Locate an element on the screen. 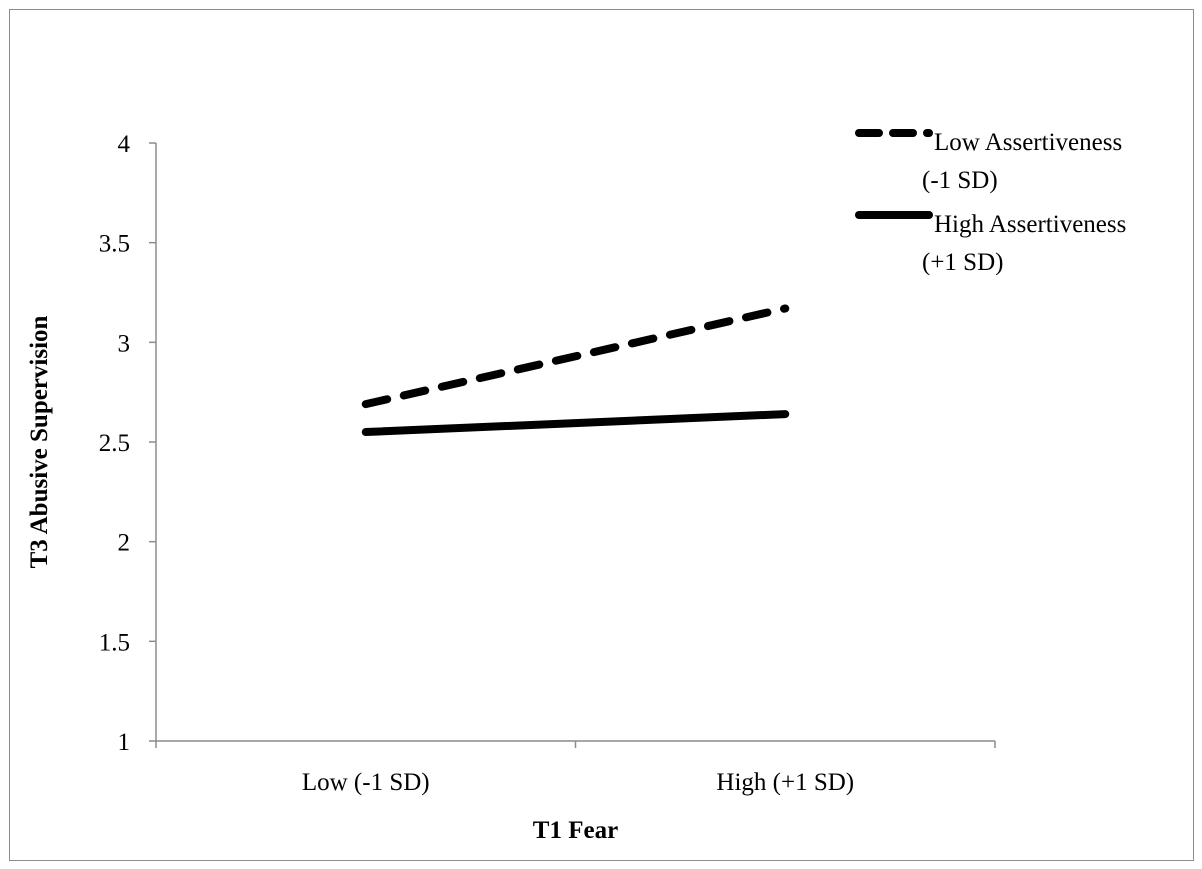 The width and height of the screenshot is (1202, 869). y-tick-label: 1 is located at coordinates (124, 742).